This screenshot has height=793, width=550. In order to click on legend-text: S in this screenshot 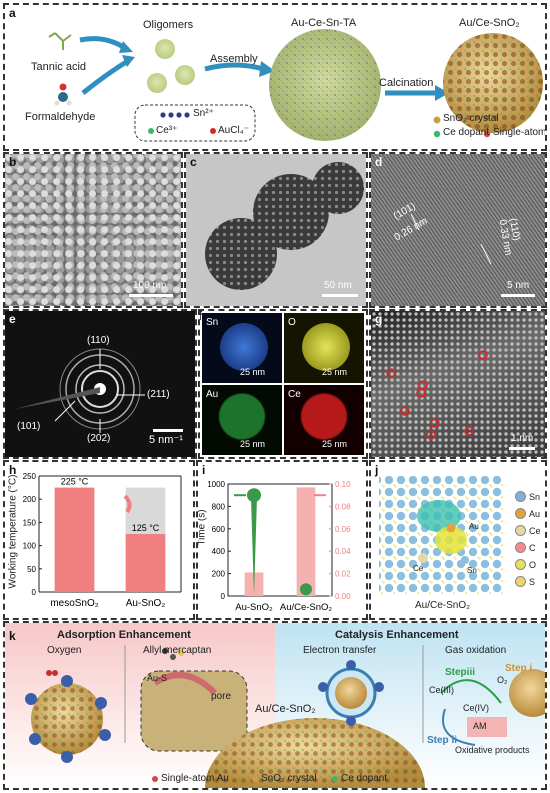, I will do `click(532, 581)`.